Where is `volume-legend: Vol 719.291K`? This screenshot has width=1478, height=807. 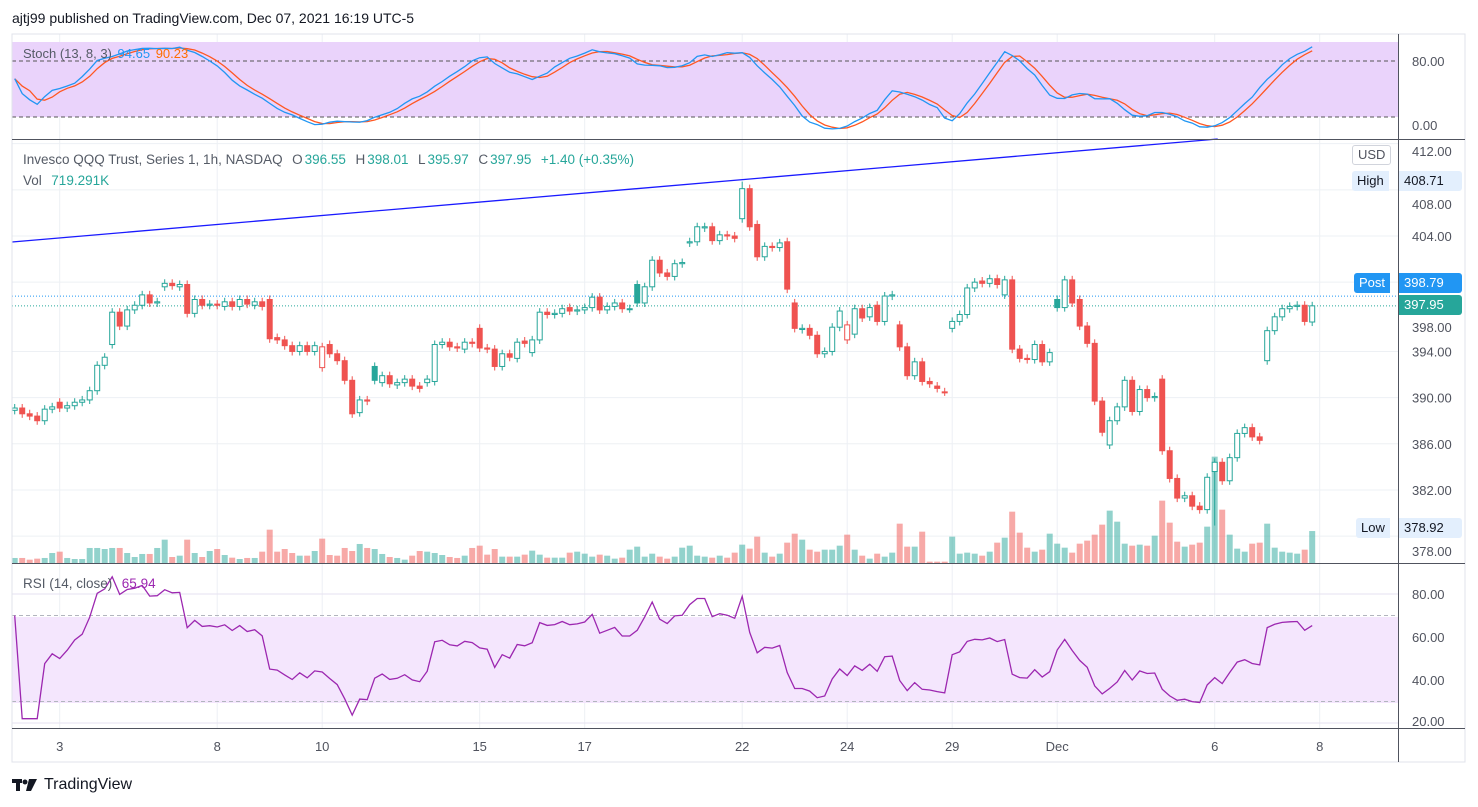
volume-legend: Vol 719.291K is located at coordinates (67, 180).